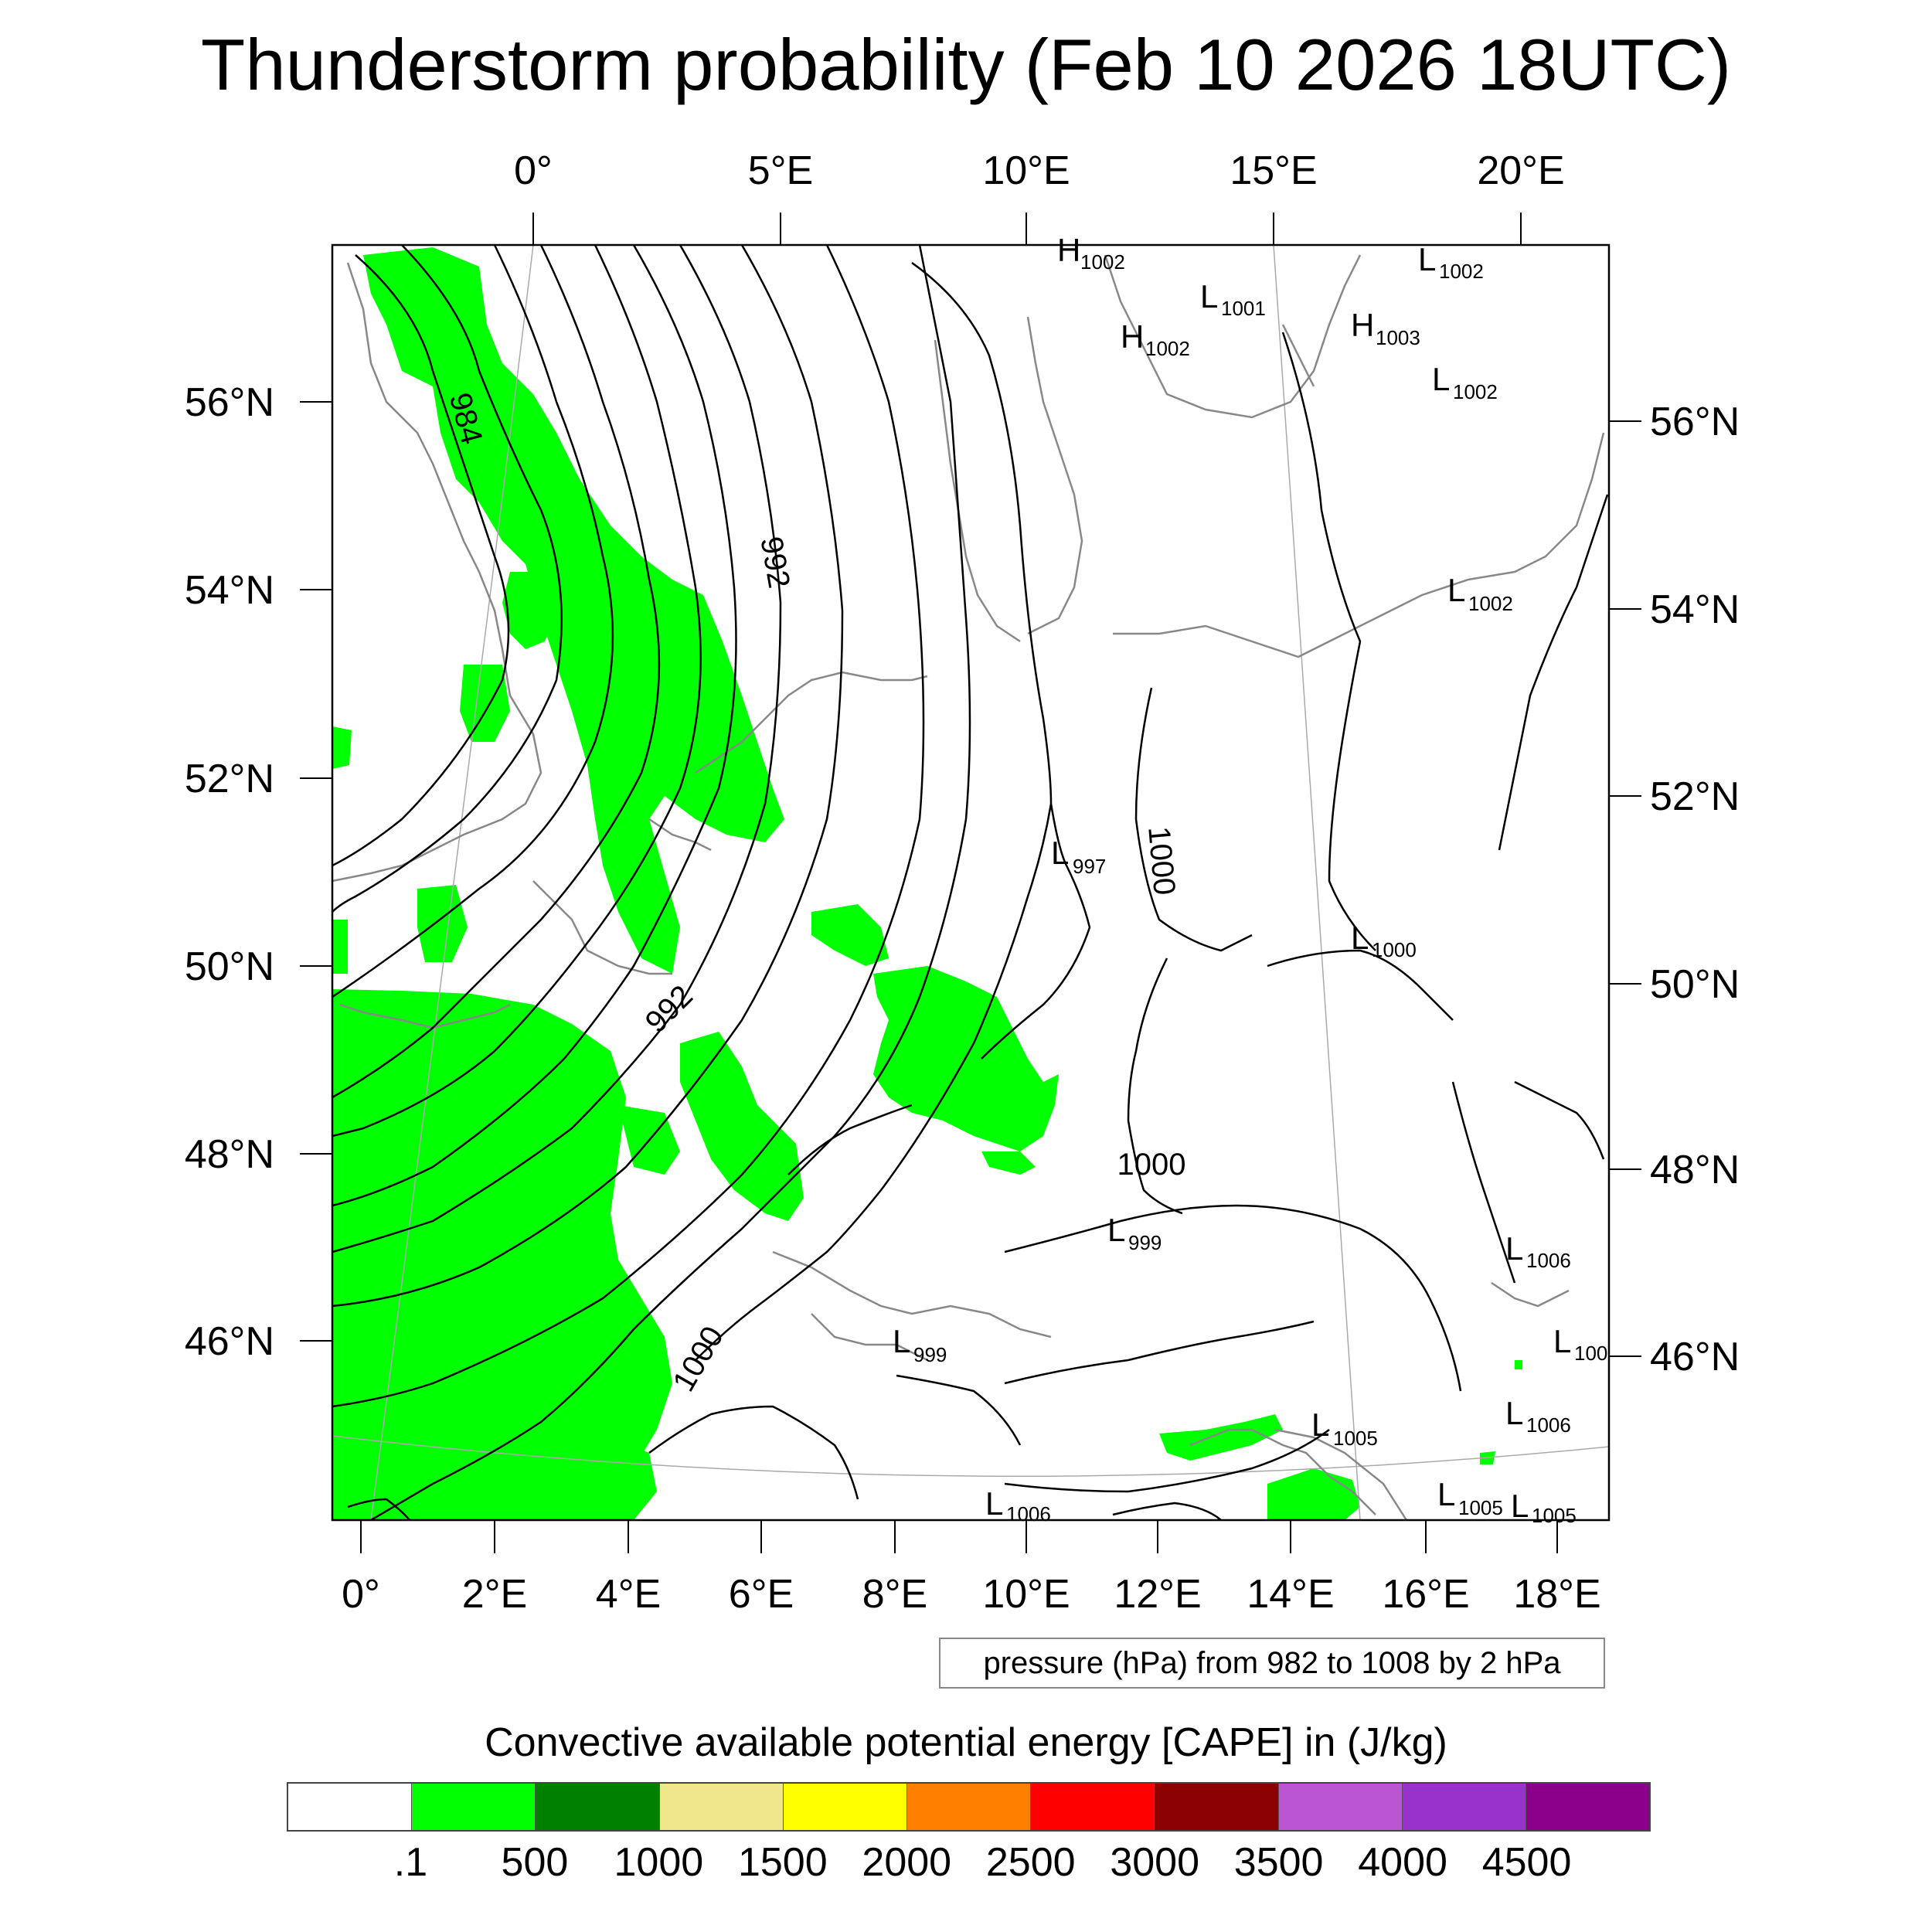 Image resolution: width=1932 pixels, height=1932 pixels. I want to click on left-lat-label: 46°N, so click(230, 1341).